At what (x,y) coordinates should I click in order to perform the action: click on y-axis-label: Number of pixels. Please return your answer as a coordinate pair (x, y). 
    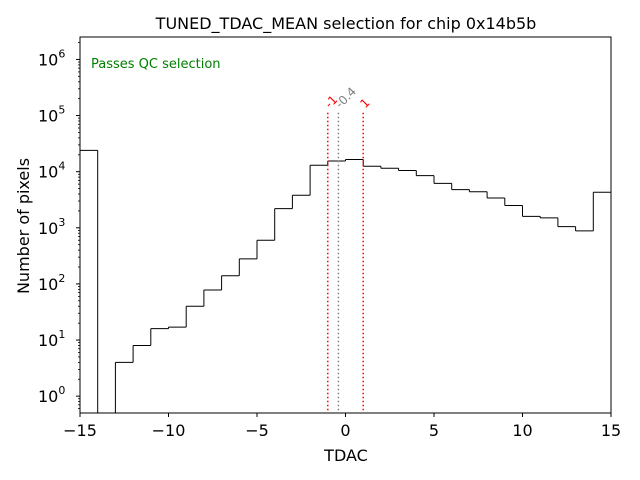
    Looking at the image, I should click on (23, 226).